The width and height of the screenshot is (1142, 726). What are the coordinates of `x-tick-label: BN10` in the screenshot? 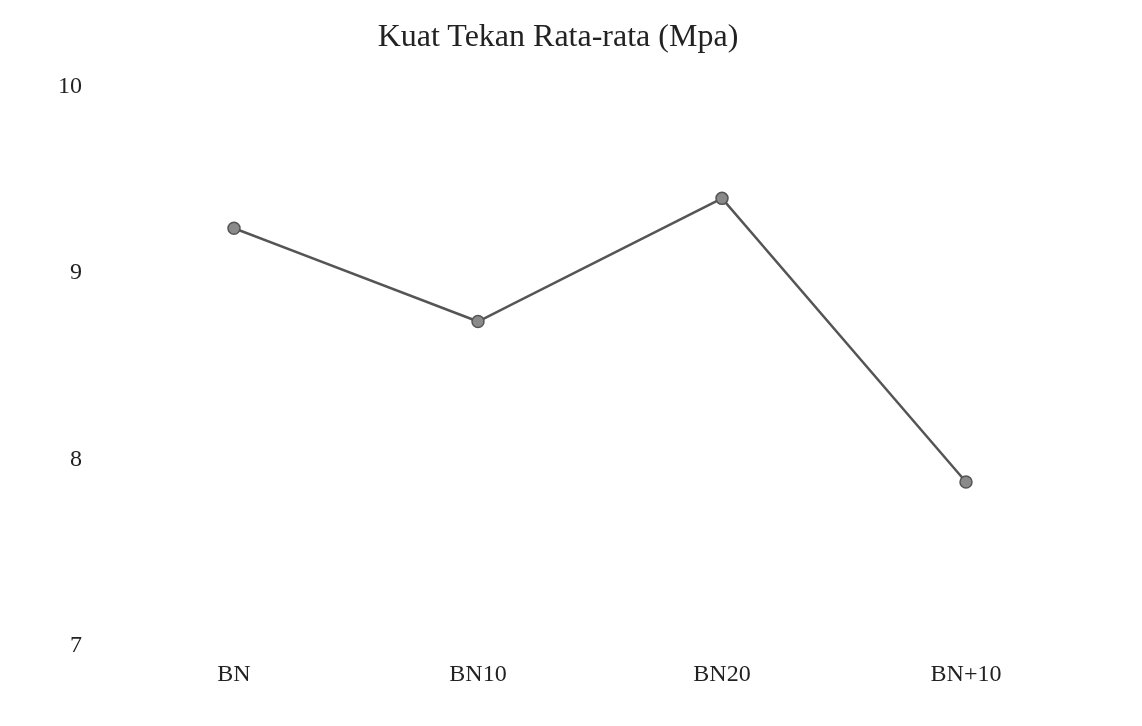 It's located at (478, 672).